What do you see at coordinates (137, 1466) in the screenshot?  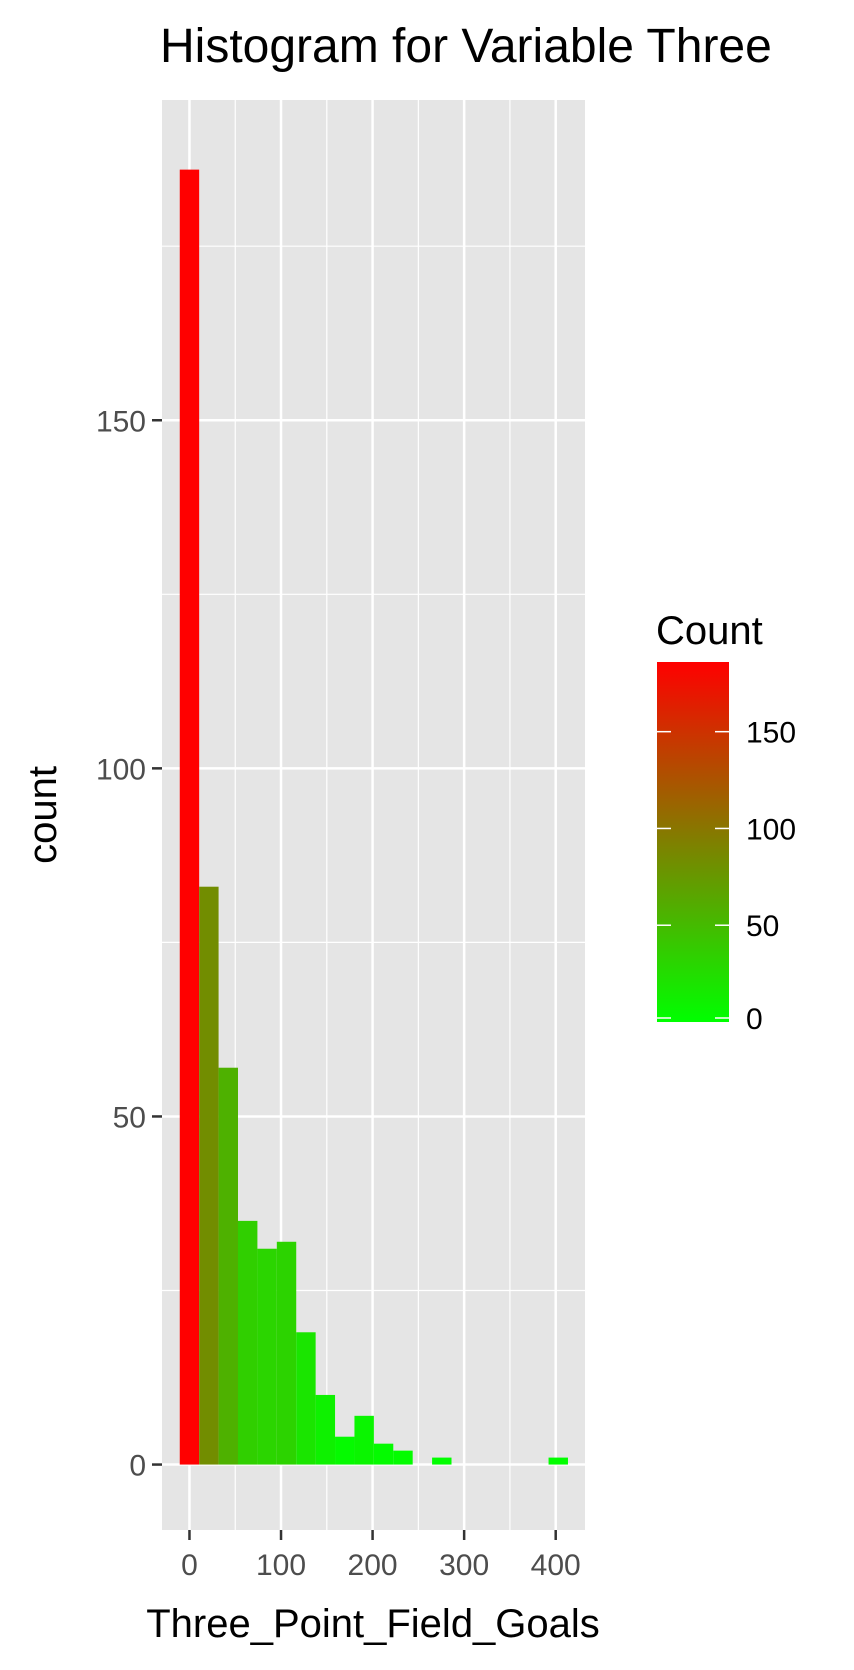 I see `y-tick-label: 0` at bounding box center [137, 1466].